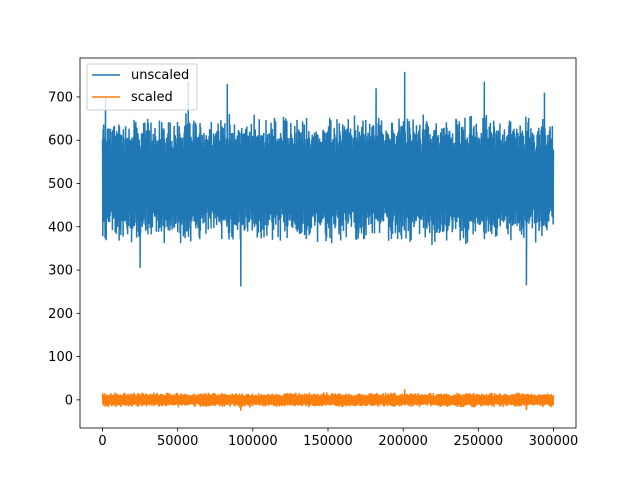 Image resolution: width=640 pixels, height=480 pixels. Describe the element at coordinates (64, 249) in the screenshot. I see `y-axis: 0 100 200 300 400 500 600 700` at that location.